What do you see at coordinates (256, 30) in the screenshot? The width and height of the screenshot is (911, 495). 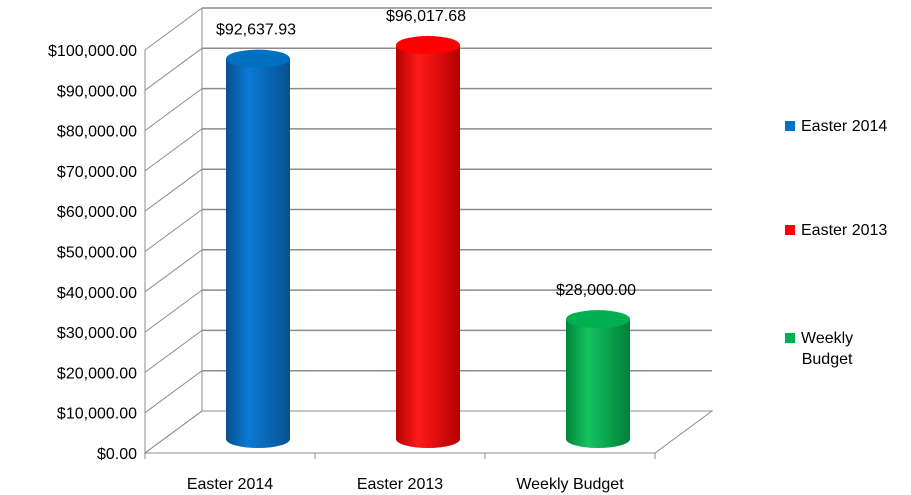 I see `data-label: $92,637.93` at bounding box center [256, 30].